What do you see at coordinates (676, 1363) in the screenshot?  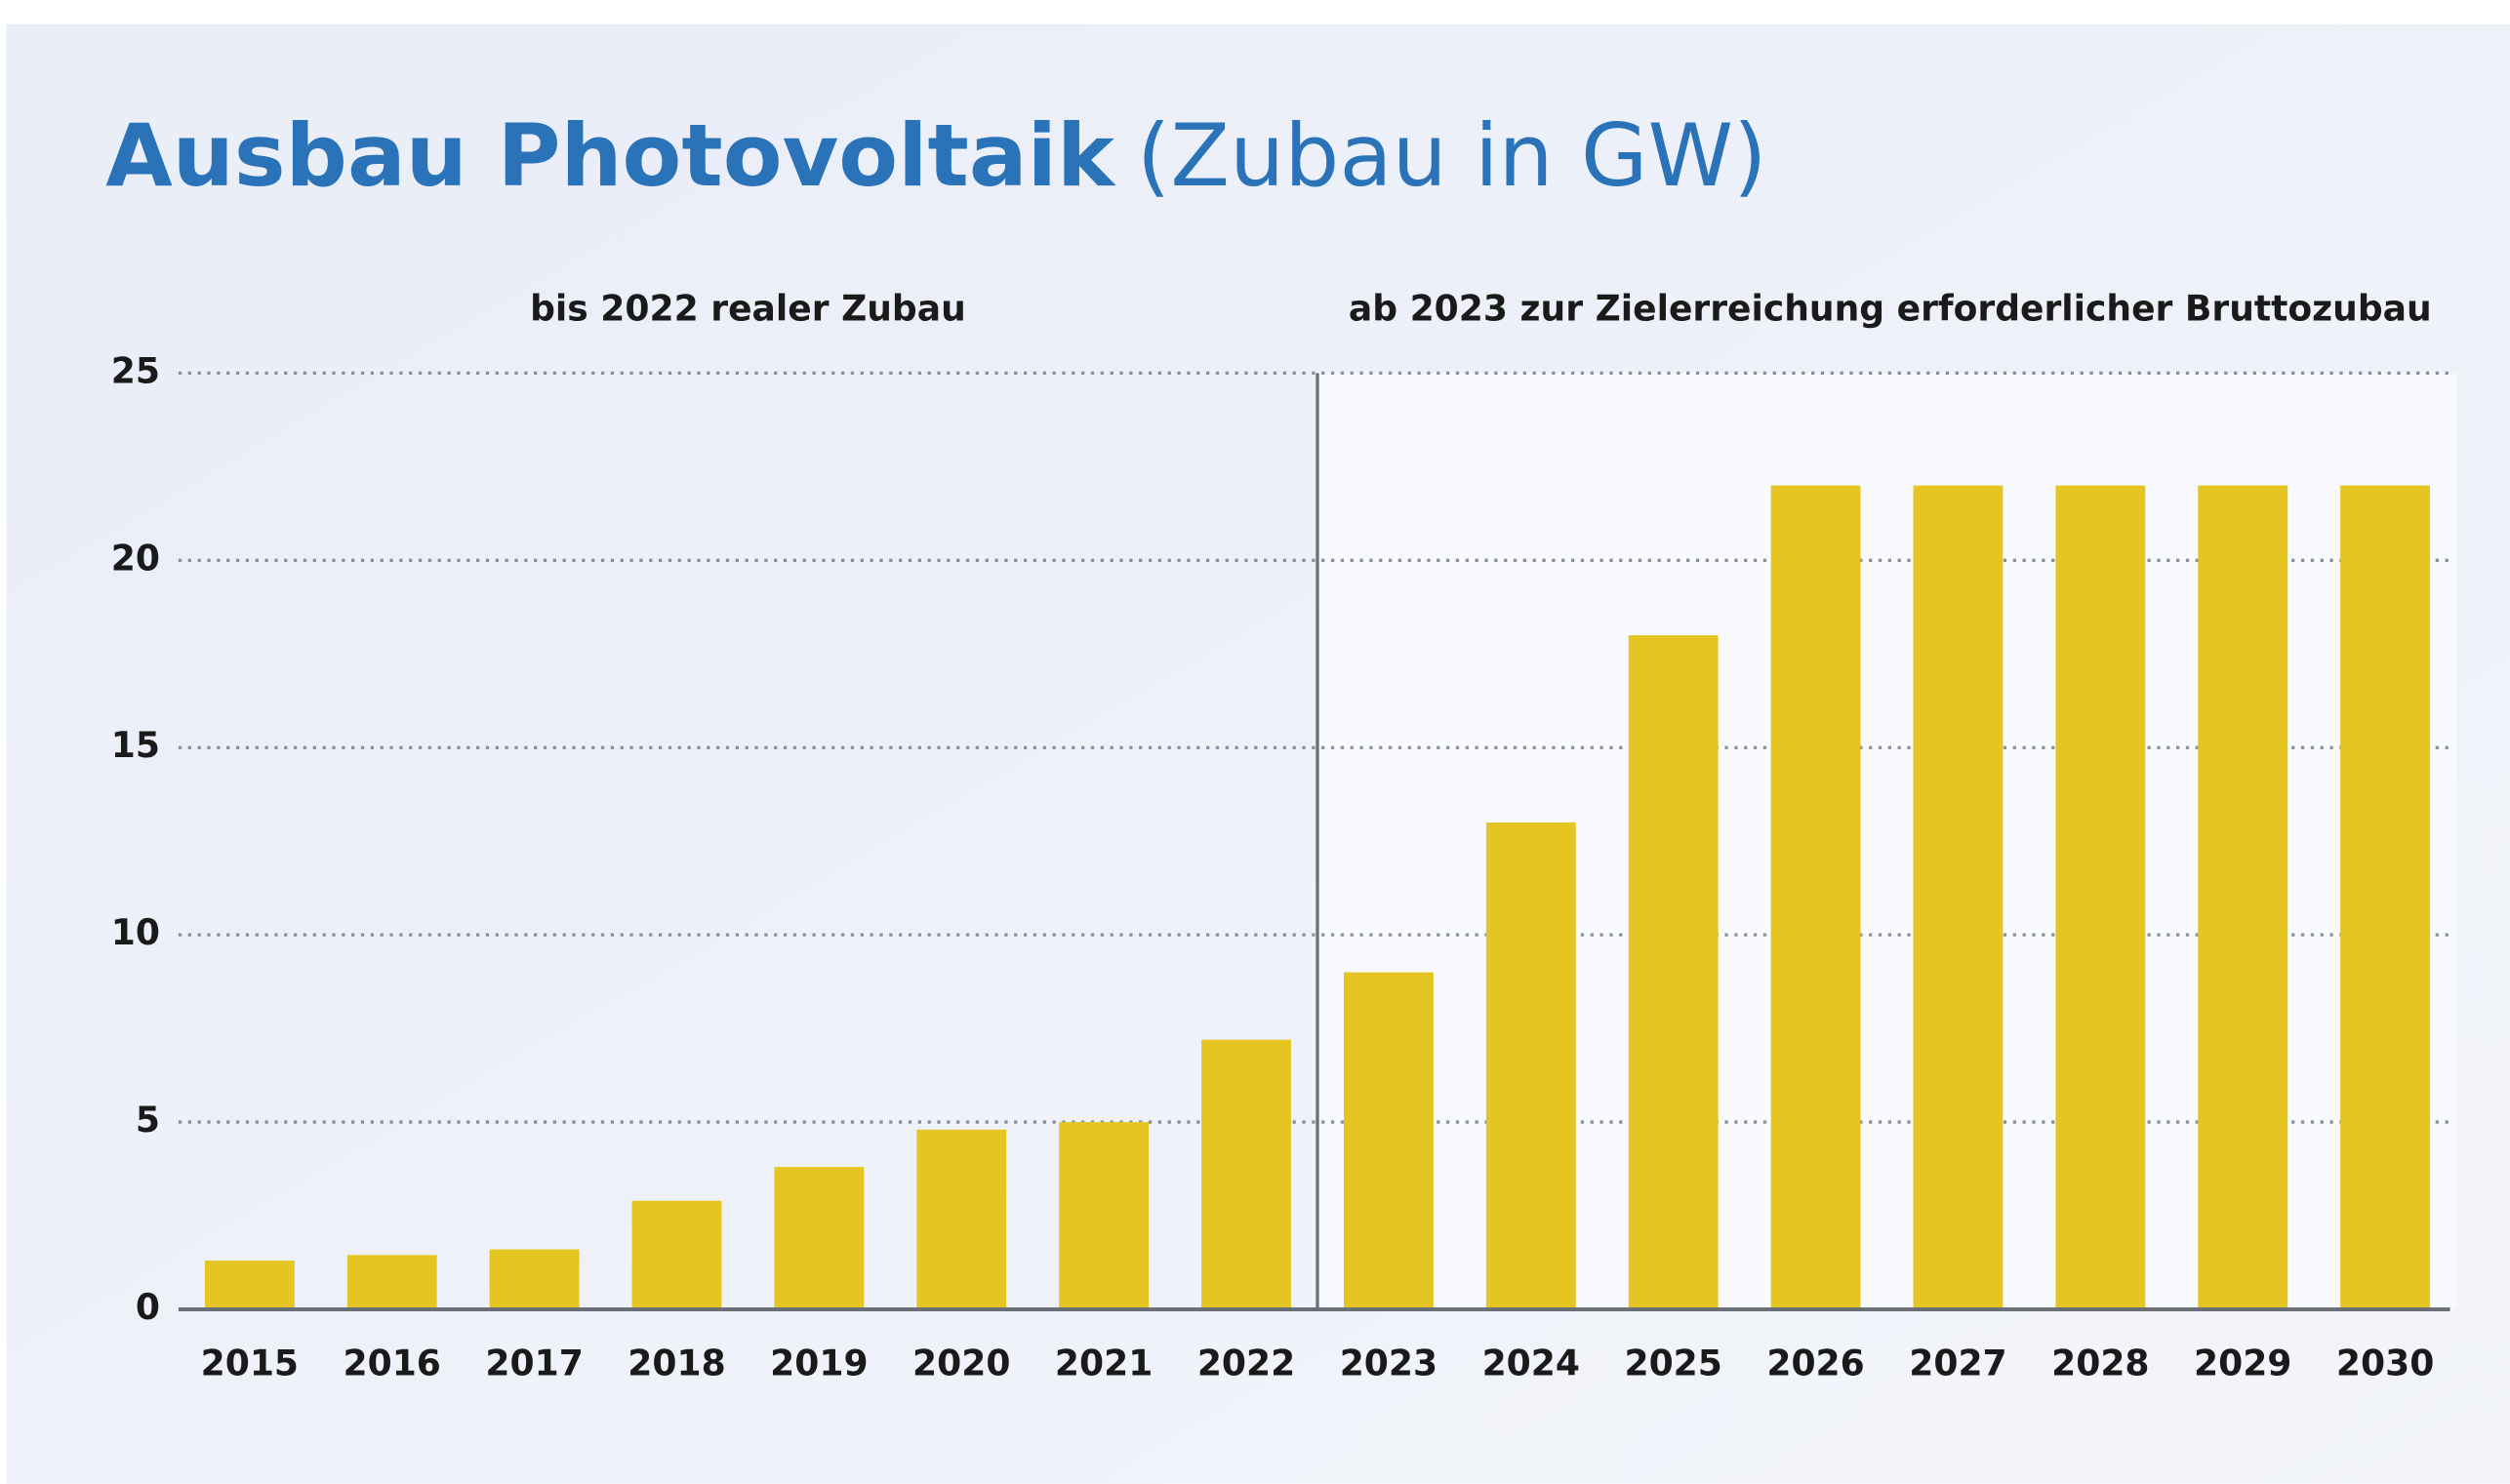 I see `x-tick-label: 2018` at bounding box center [676, 1363].